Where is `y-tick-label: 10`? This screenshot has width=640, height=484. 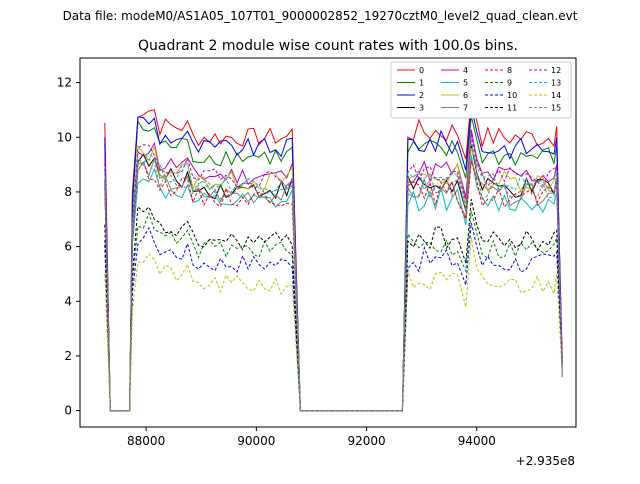 y-tick-label: 10 is located at coordinates (64, 137).